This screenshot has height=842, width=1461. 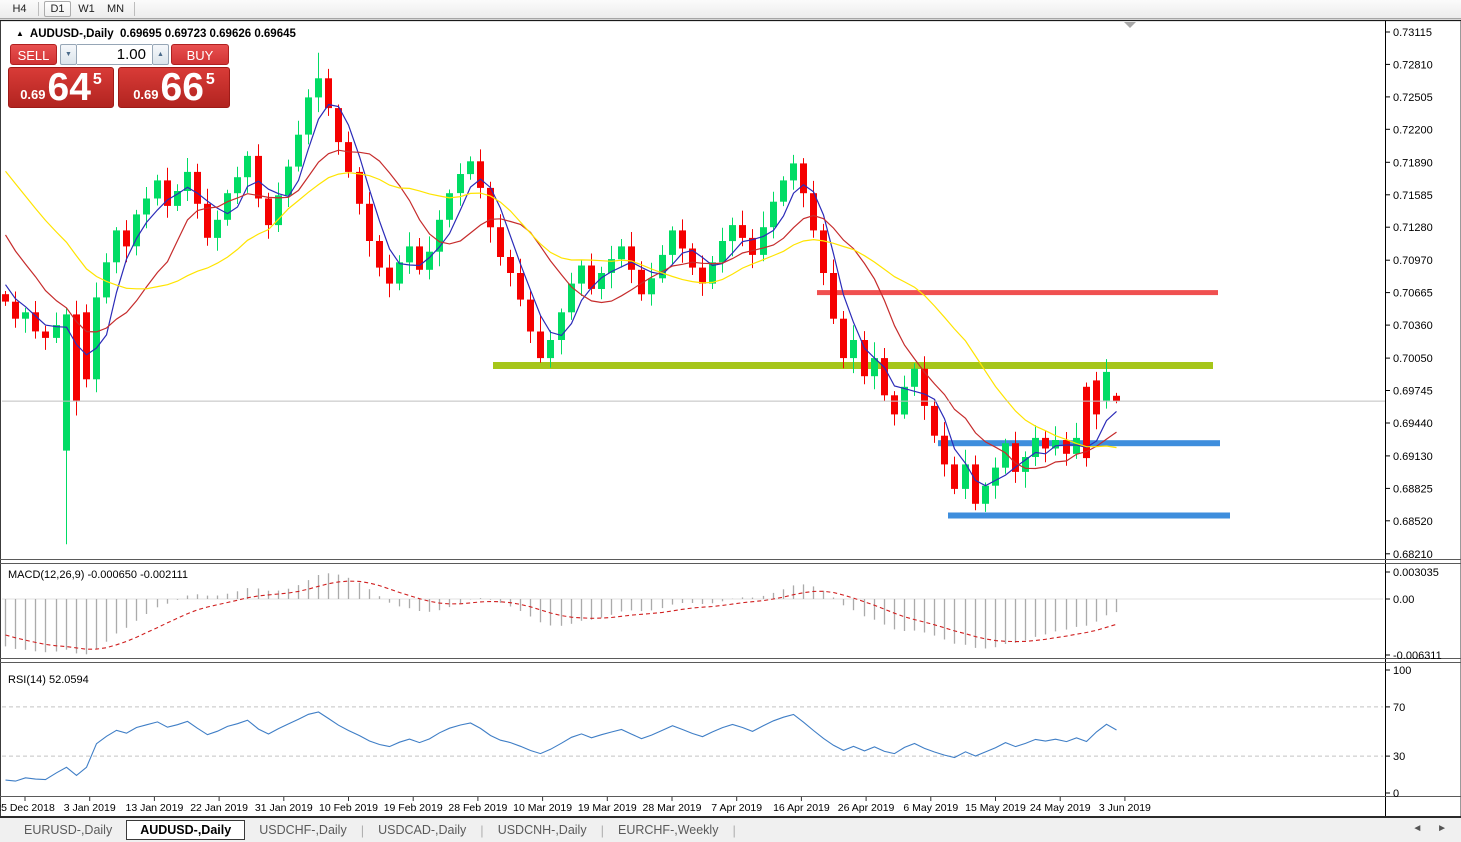 I want to click on buy-price-prefix: 0.69, so click(x=146, y=94).